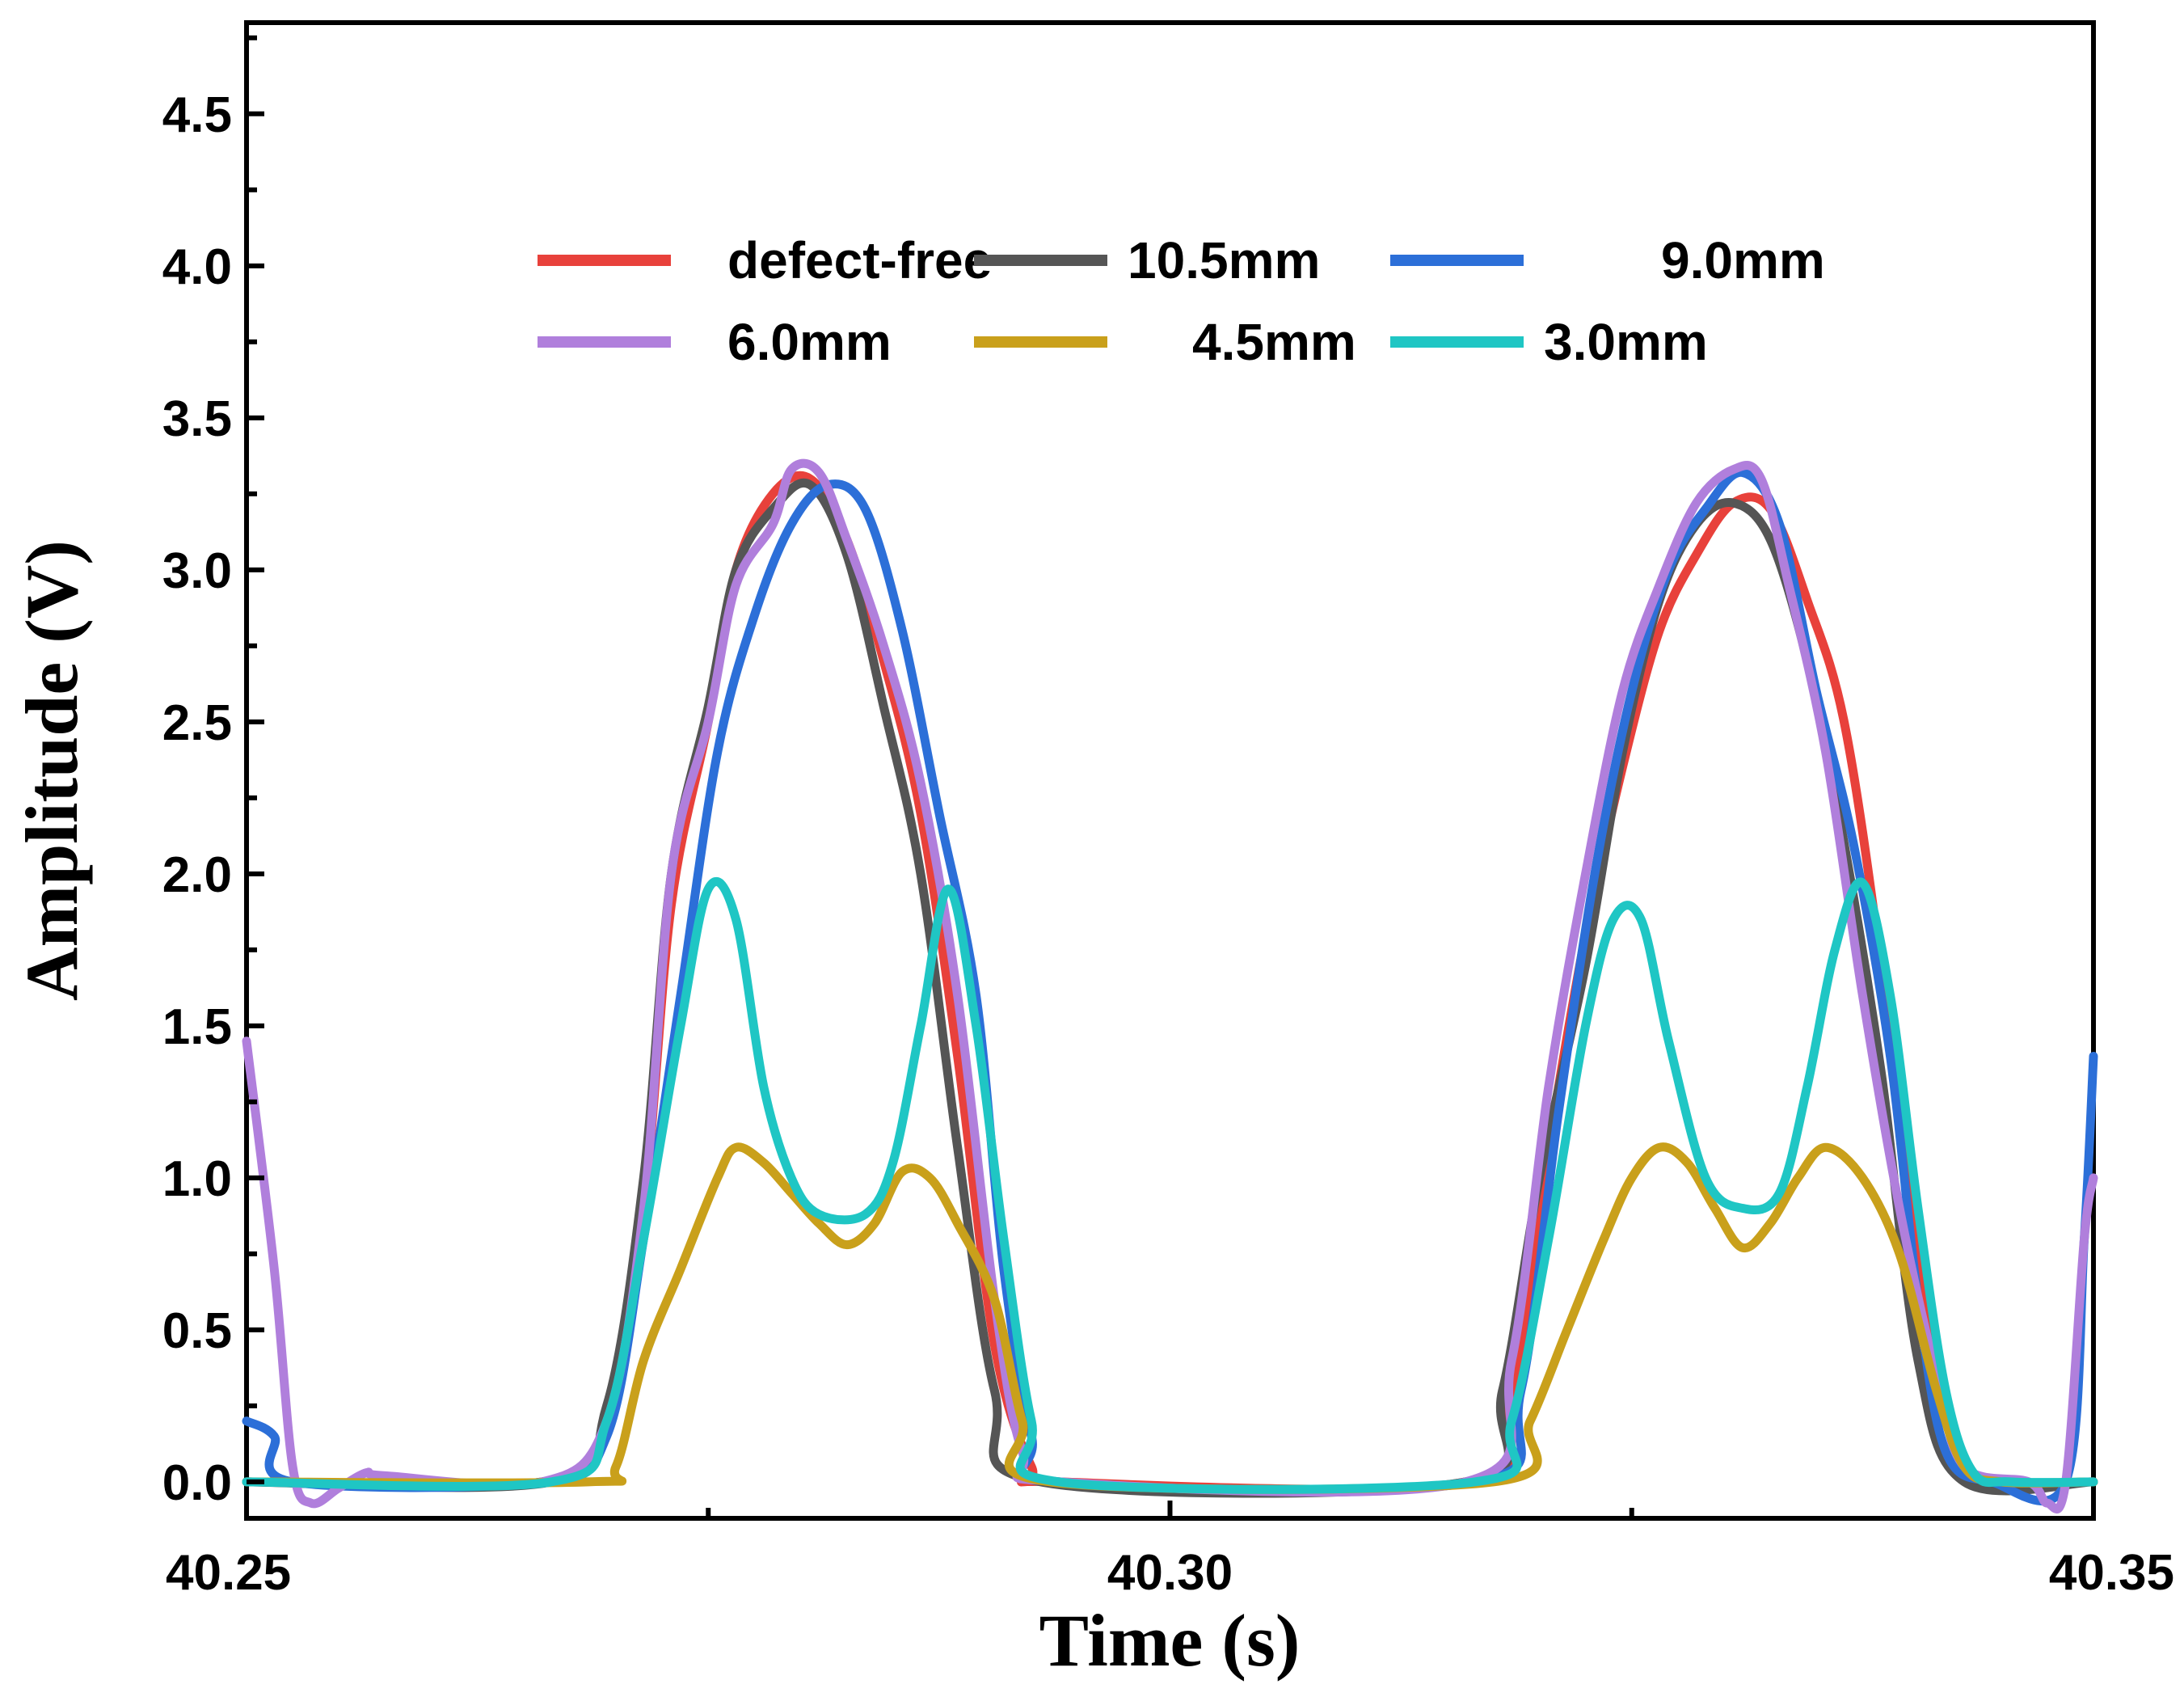  I want to click on y-tick-label: 2.0, so click(197, 875).